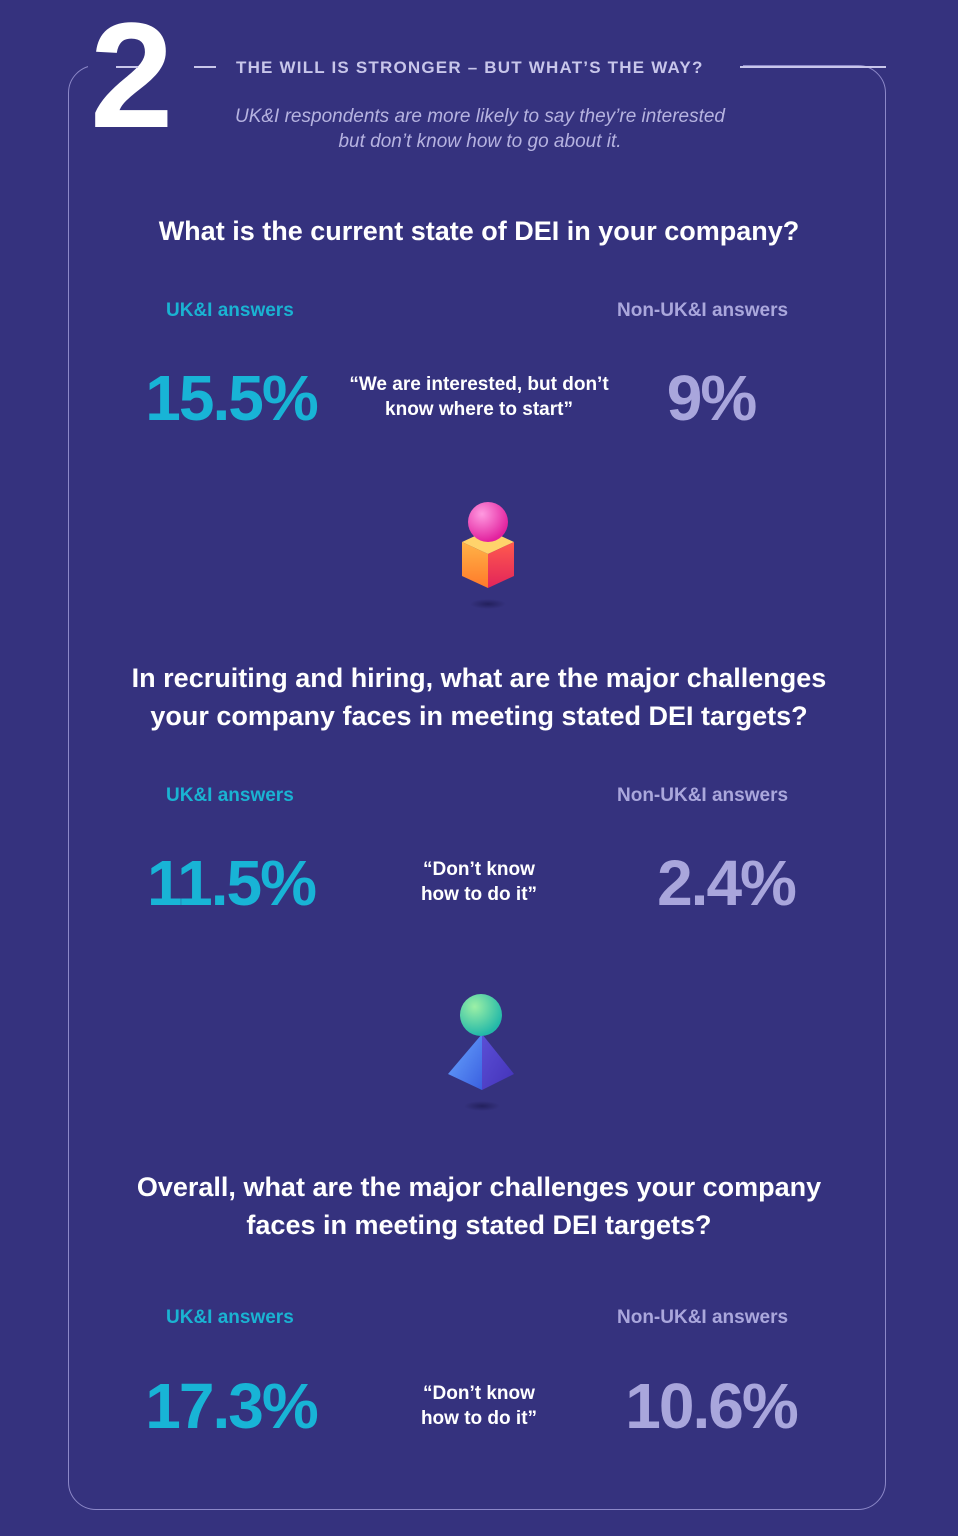  I want to click on non-uk-value: 9%, so click(712, 398).